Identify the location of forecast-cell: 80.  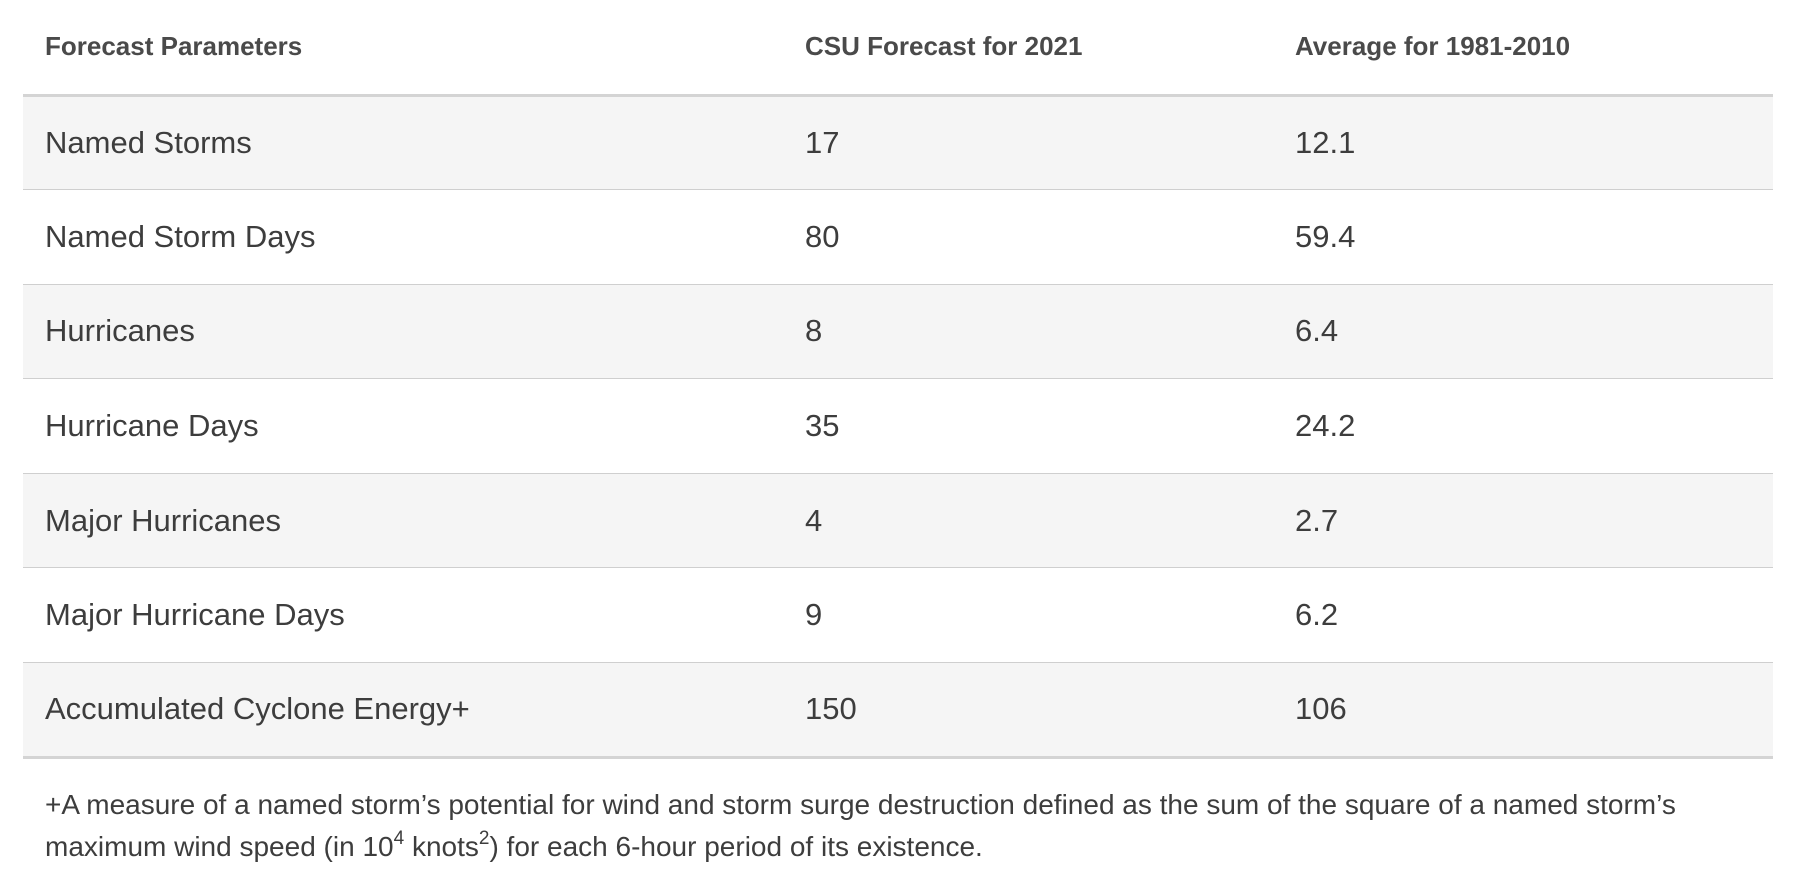
(1028, 237).